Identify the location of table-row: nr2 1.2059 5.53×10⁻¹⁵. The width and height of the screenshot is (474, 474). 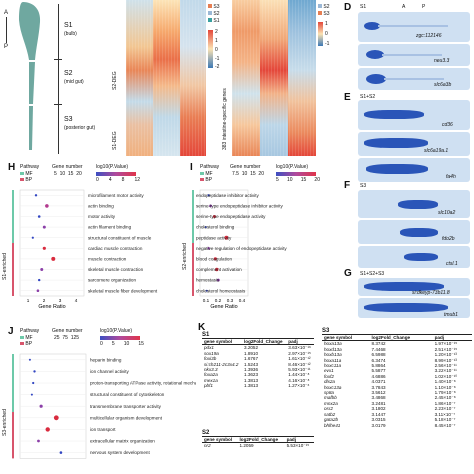
(258, 446).